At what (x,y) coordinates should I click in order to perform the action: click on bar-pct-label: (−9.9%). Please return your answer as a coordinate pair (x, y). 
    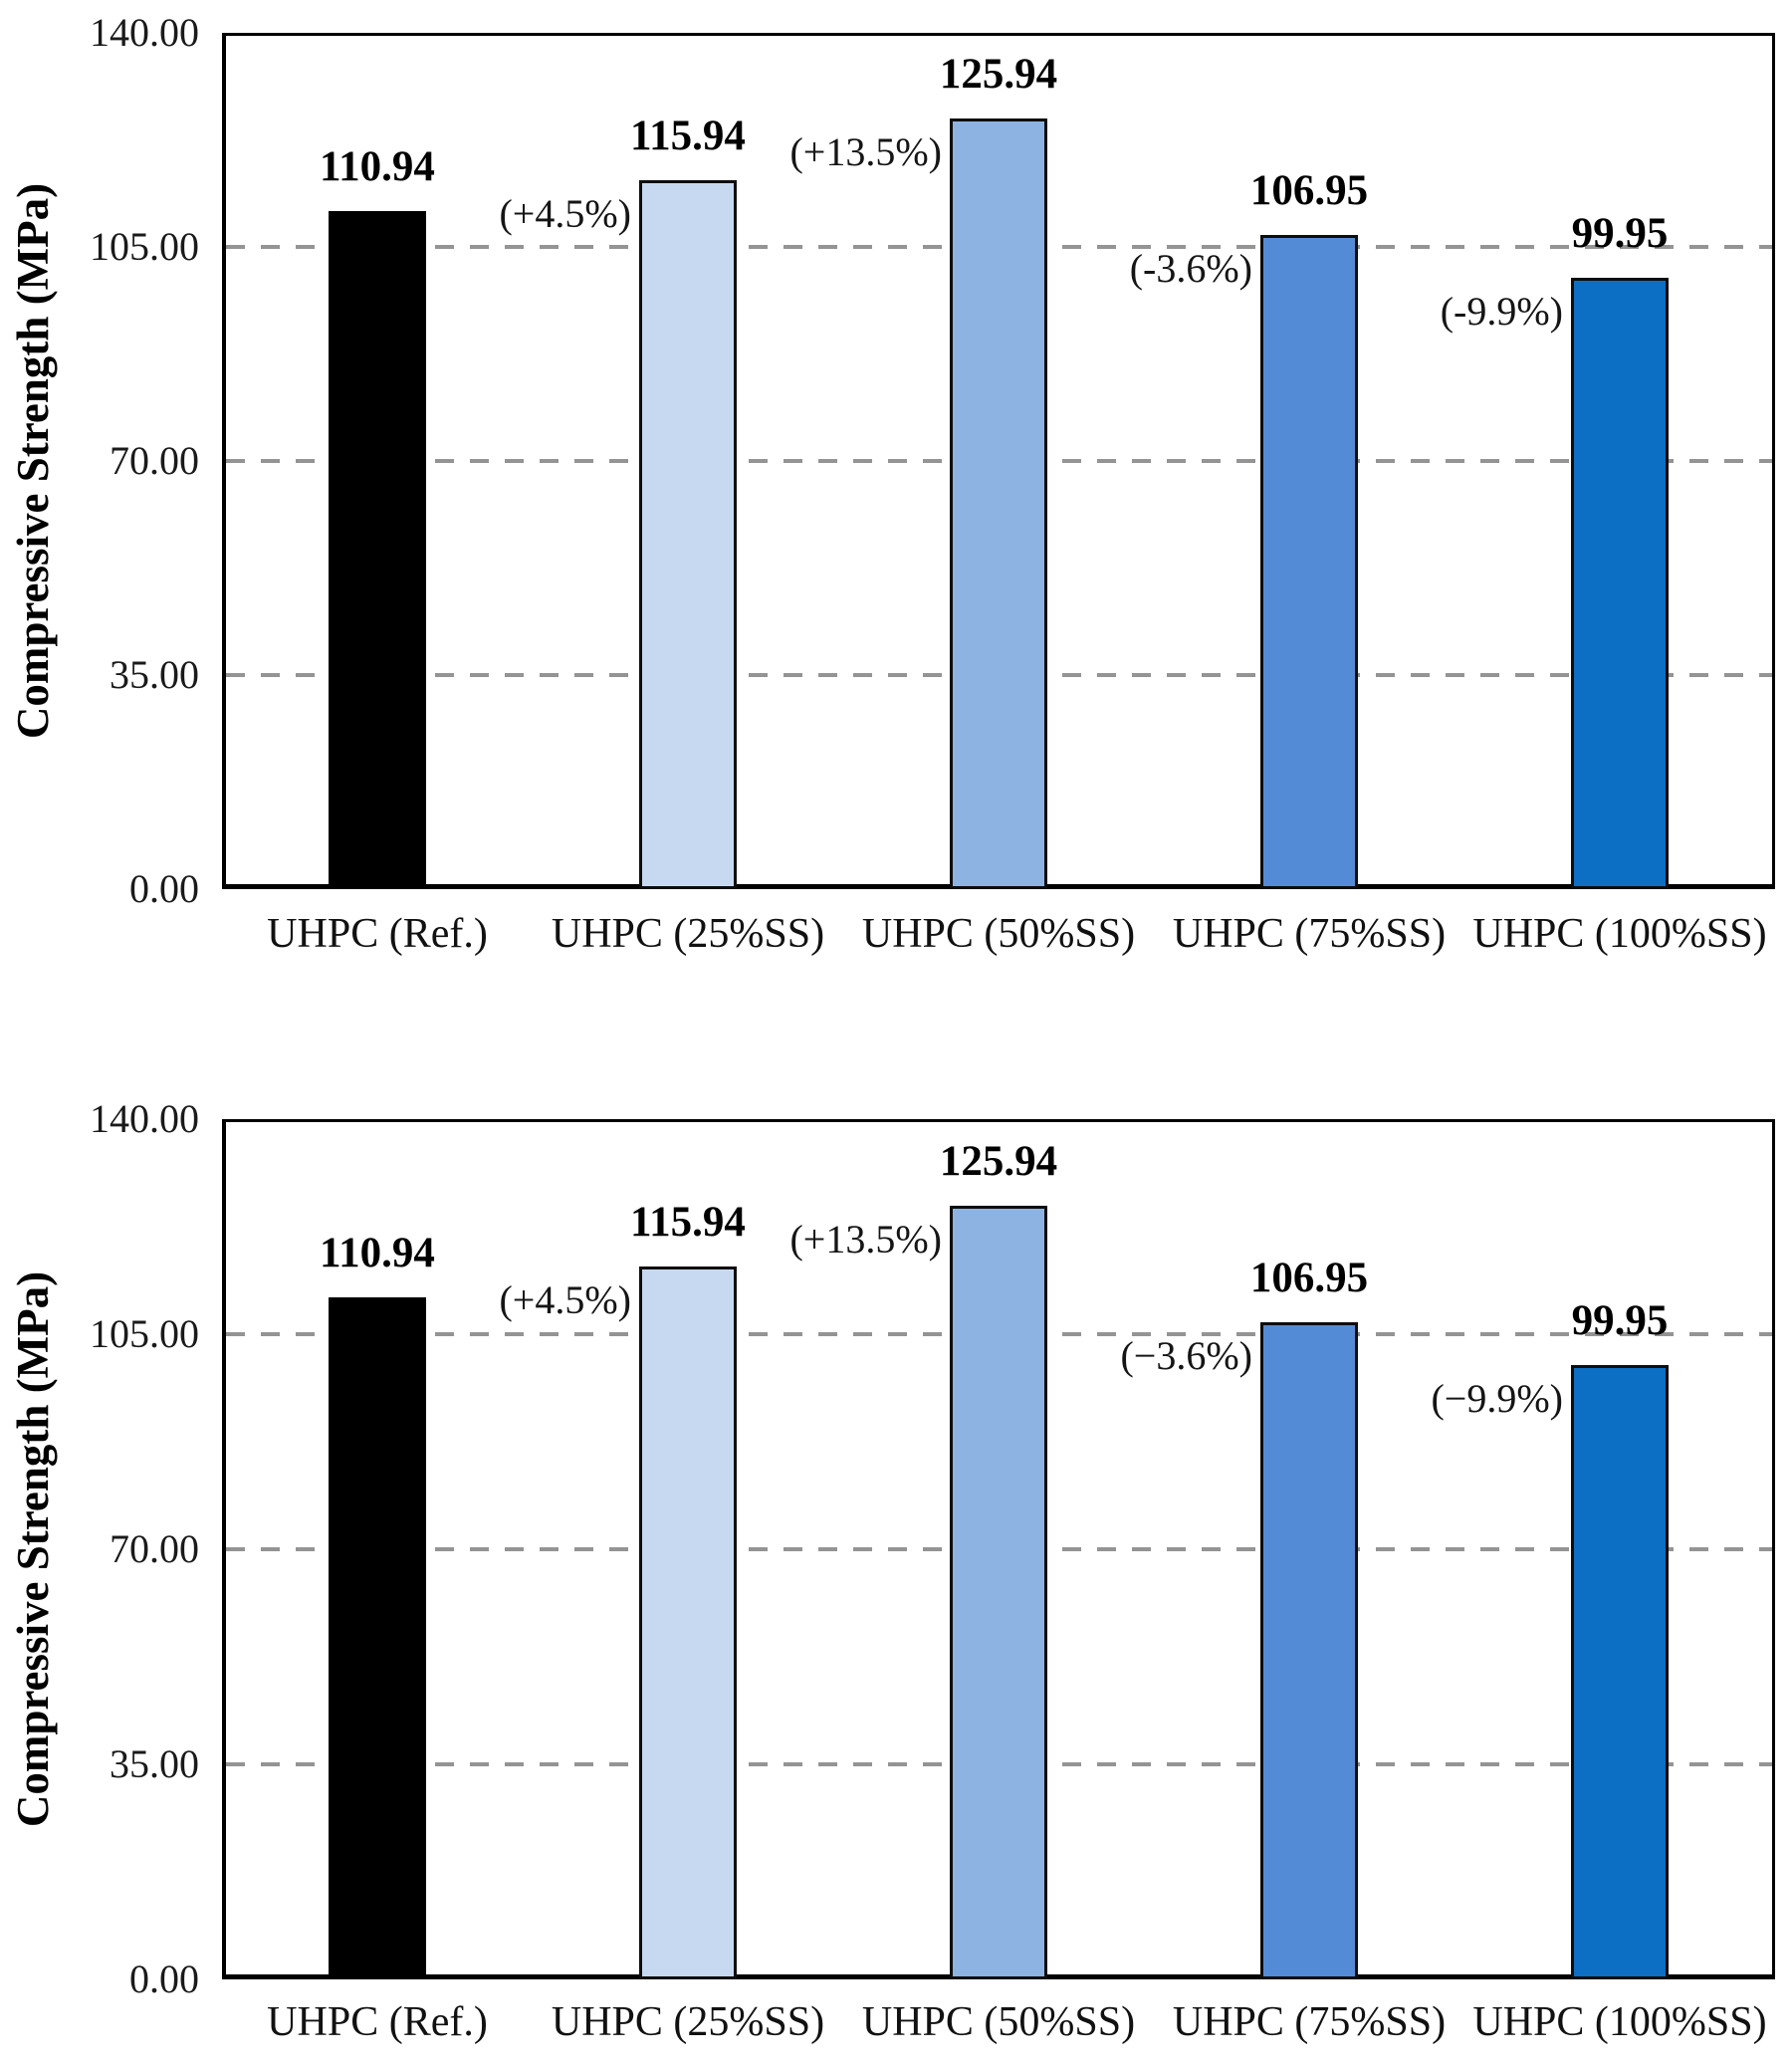
    Looking at the image, I should click on (1497, 1399).